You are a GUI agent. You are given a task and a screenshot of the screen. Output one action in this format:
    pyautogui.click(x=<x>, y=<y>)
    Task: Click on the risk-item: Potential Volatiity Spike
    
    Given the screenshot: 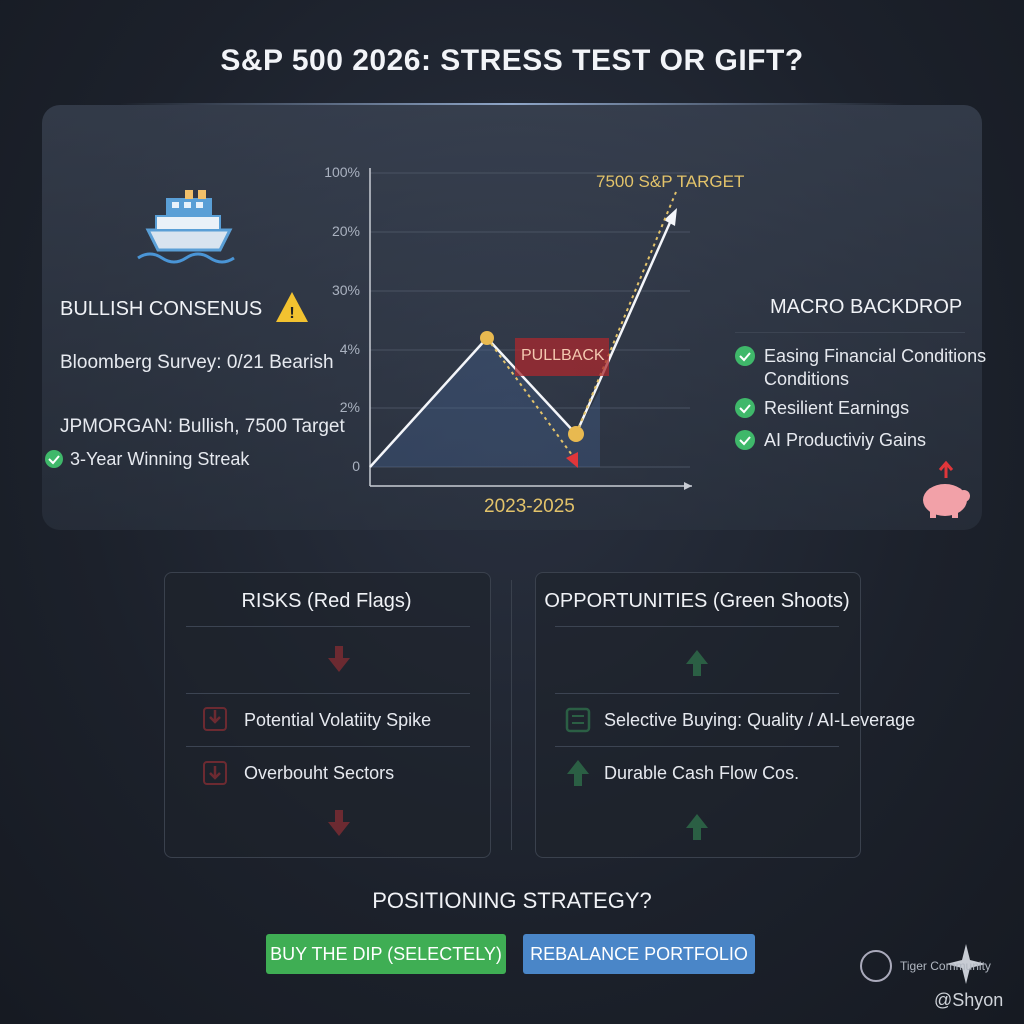 What is the action you would take?
    pyautogui.click(x=338, y=720)
    